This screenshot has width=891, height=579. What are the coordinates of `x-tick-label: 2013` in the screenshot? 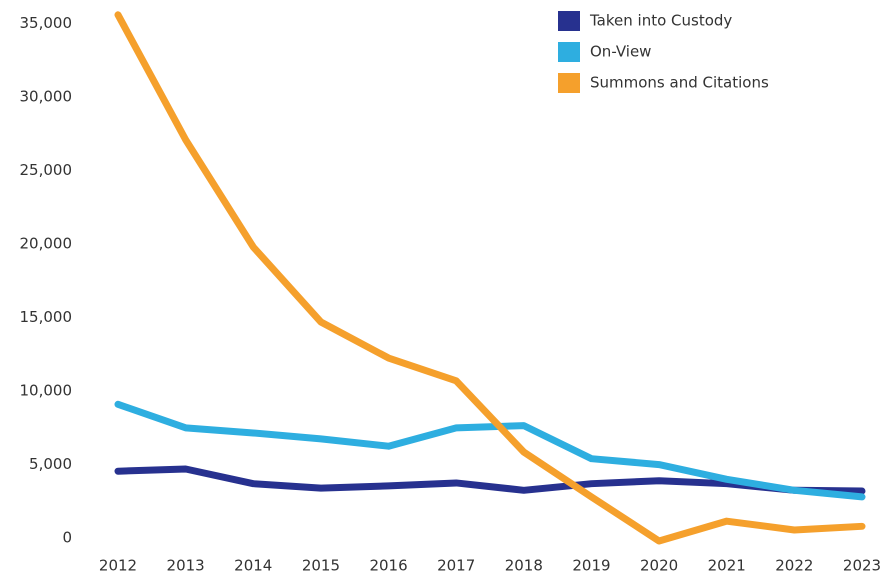 It's located at (186, 566).